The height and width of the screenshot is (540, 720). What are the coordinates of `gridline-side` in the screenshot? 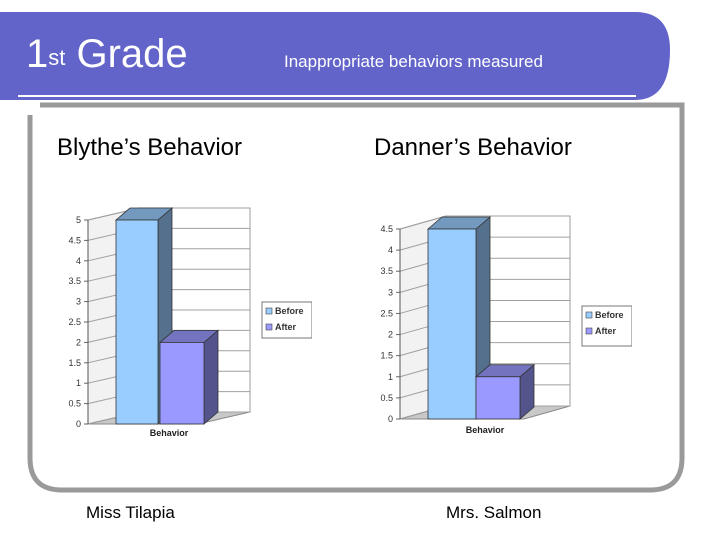 It's located at (423, 222).